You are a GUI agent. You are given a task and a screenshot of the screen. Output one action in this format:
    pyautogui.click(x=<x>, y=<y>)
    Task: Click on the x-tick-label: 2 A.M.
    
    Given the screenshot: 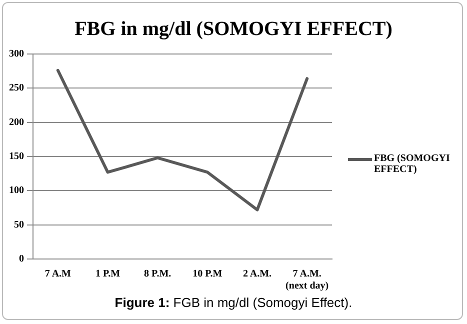 What is the action you would take?
    pyautogui.click(x=257, y=274)
    